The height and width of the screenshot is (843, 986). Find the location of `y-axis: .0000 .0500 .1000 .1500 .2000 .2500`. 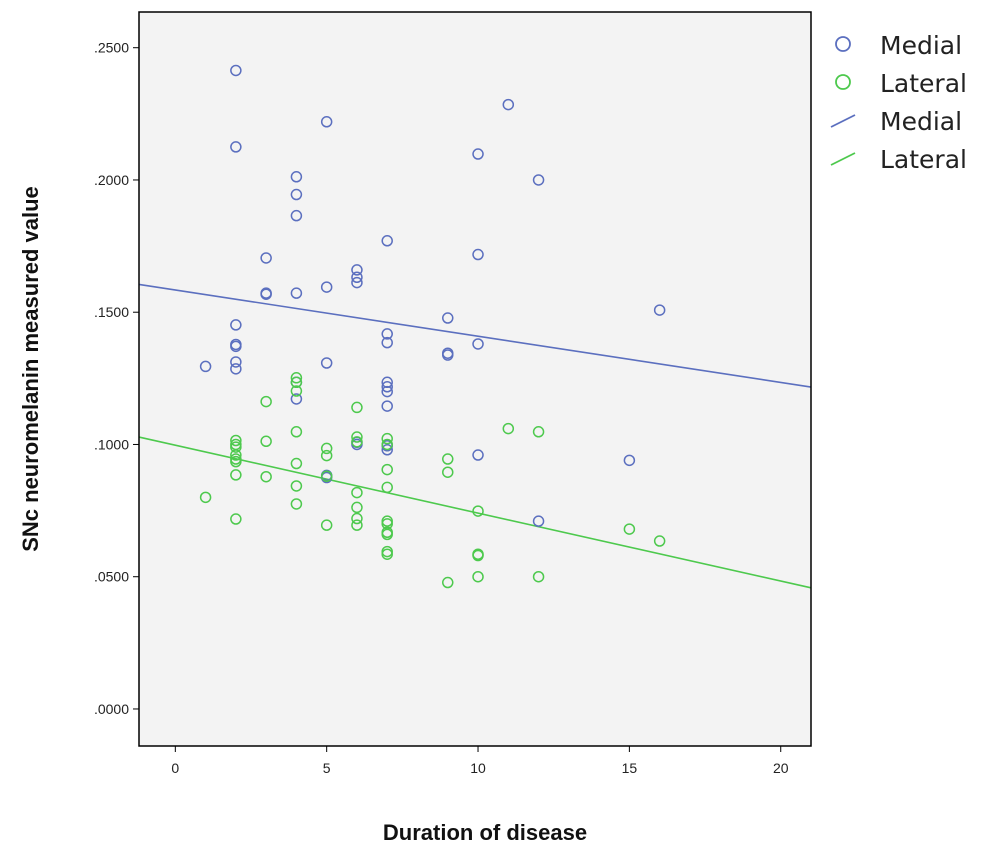

y-axis: .0000 .0500 .1000 .1500 .2000 .2500 is located at coordinates (116, 378).